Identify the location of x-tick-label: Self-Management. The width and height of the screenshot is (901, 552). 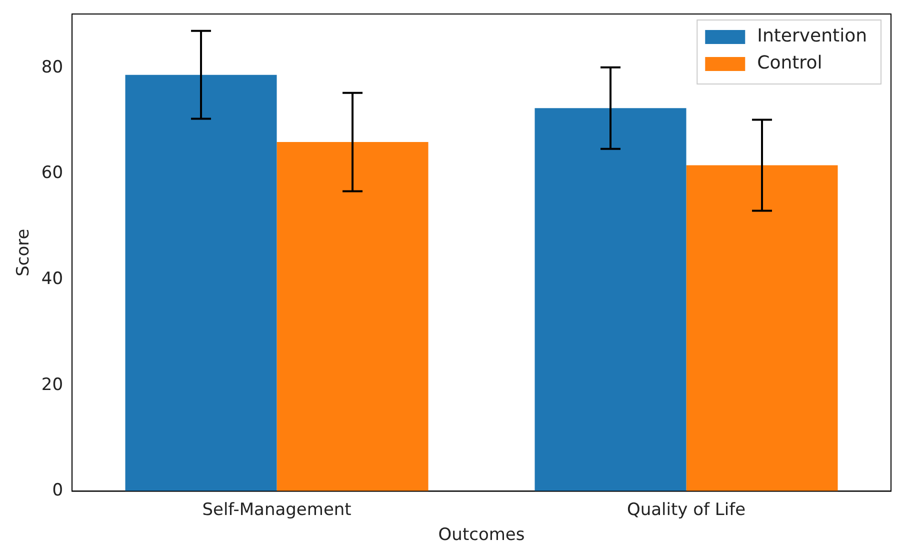
(277, 510).